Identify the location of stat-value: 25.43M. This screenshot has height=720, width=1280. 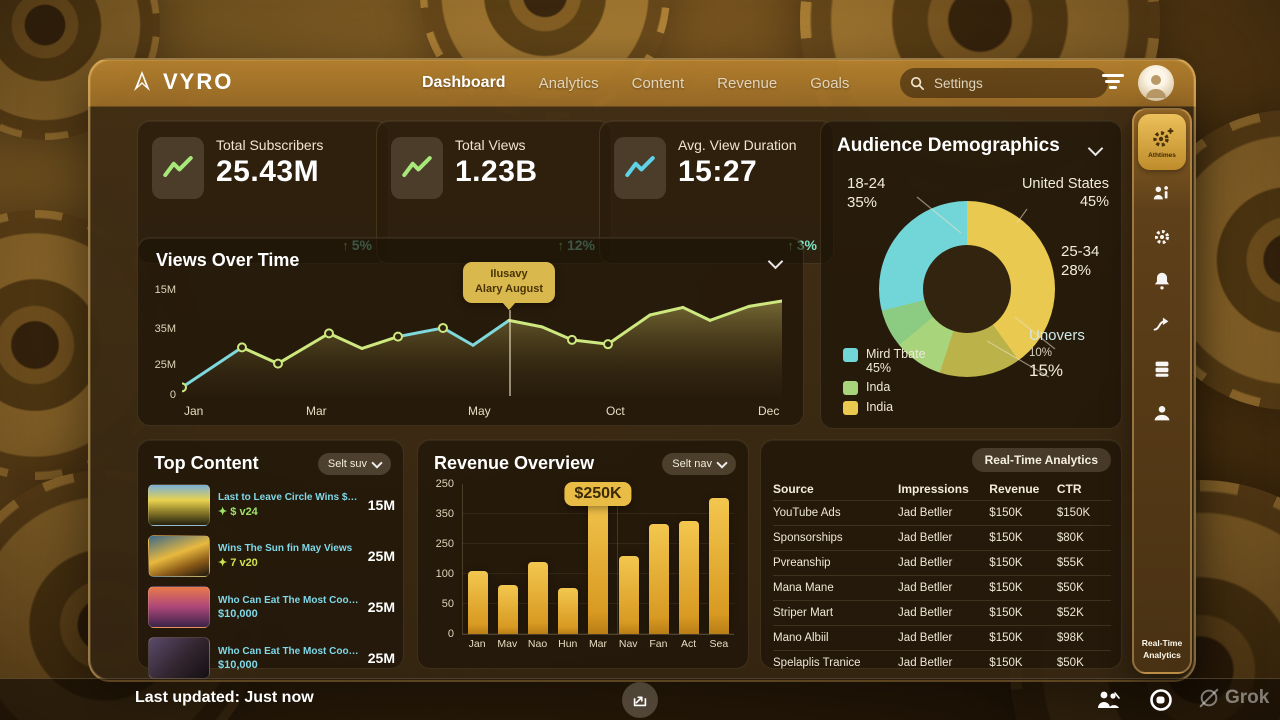
(268, 171).